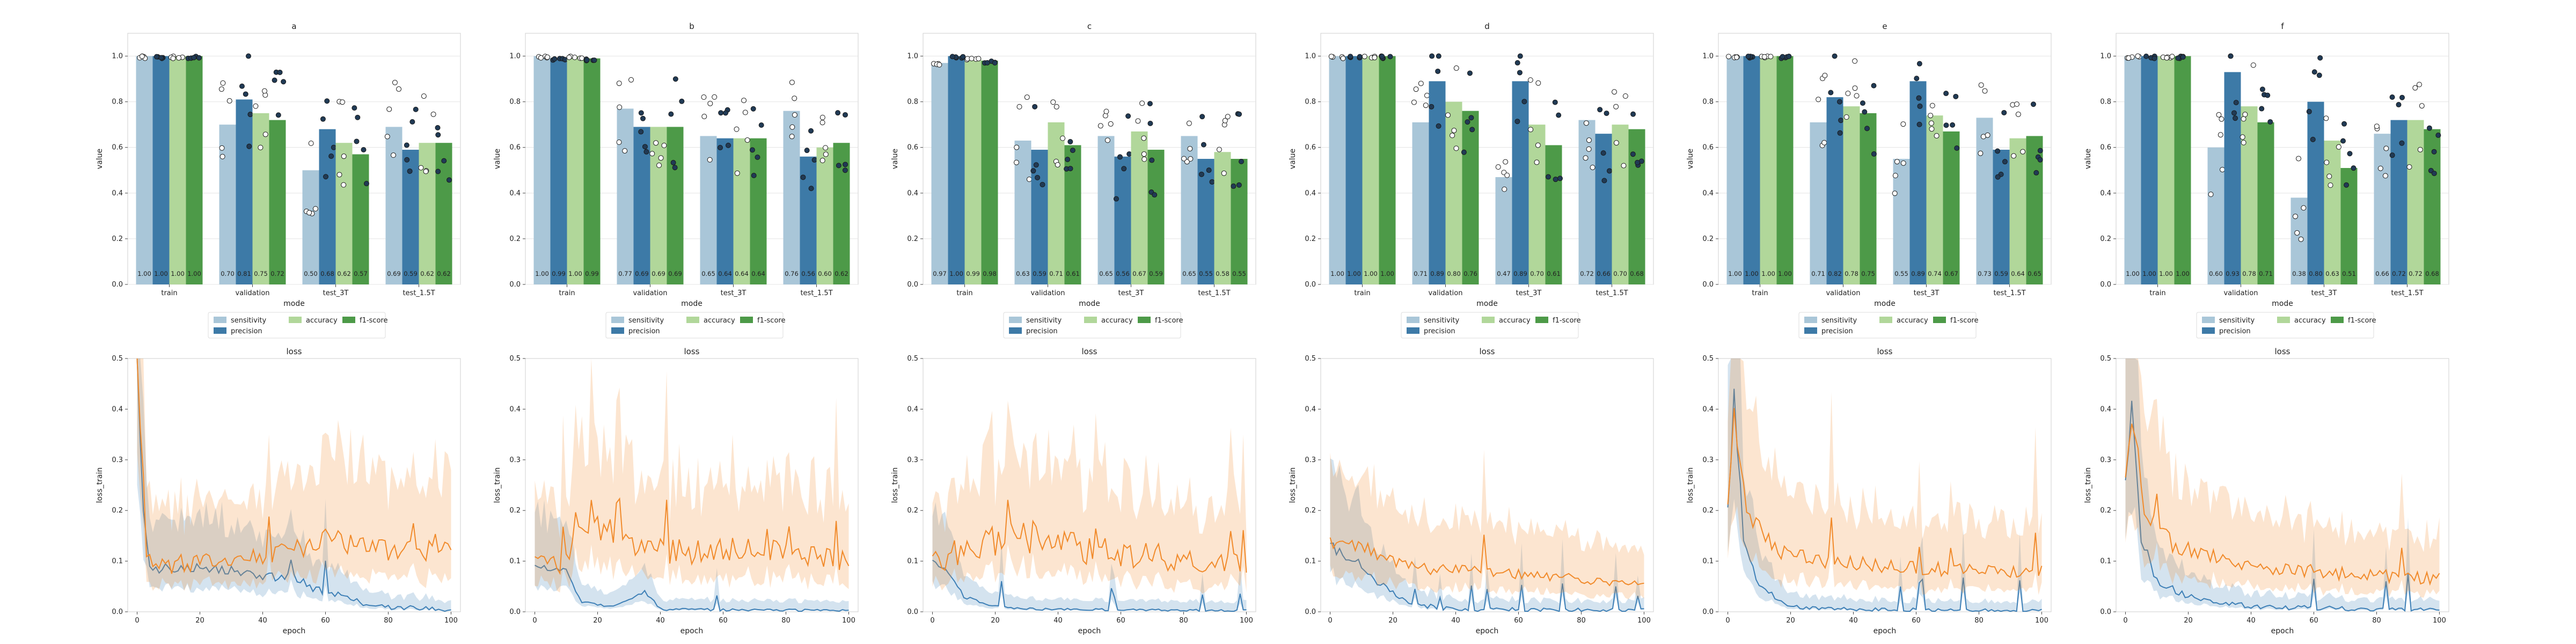  What do you see at coordinates (1131, 293) in the screenshot?
I see `x-tick-label: test_3T` at bounding box center [1131, 293].